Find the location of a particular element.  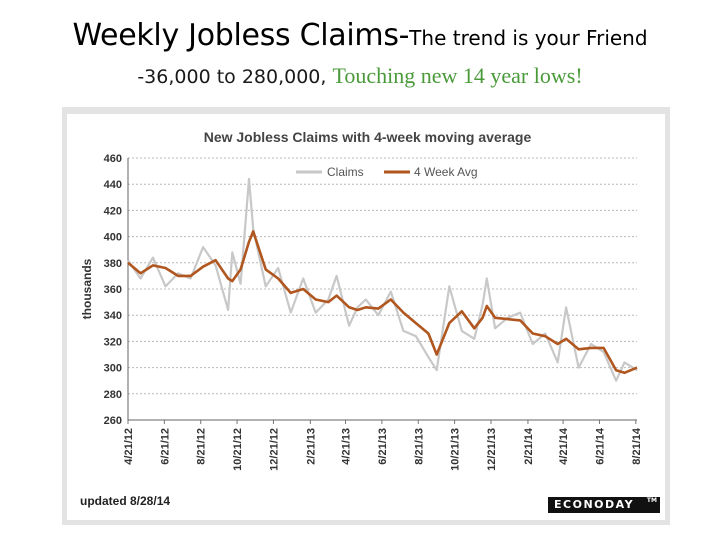

x-tick-label-10: 12/21/13 is located at coordinates (492, 449).